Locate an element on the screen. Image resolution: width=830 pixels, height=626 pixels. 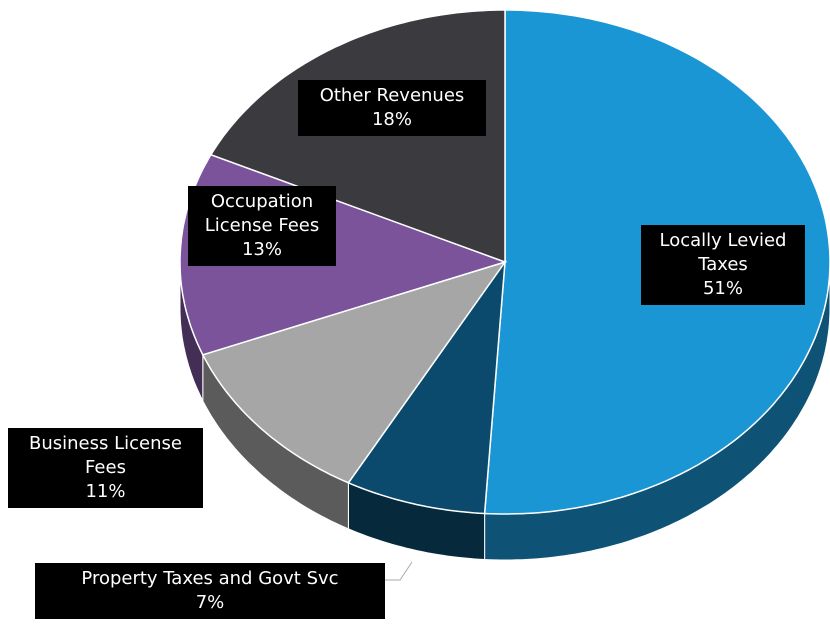
data-label: Business License Fees 11% is located at coordinates (105, 468).